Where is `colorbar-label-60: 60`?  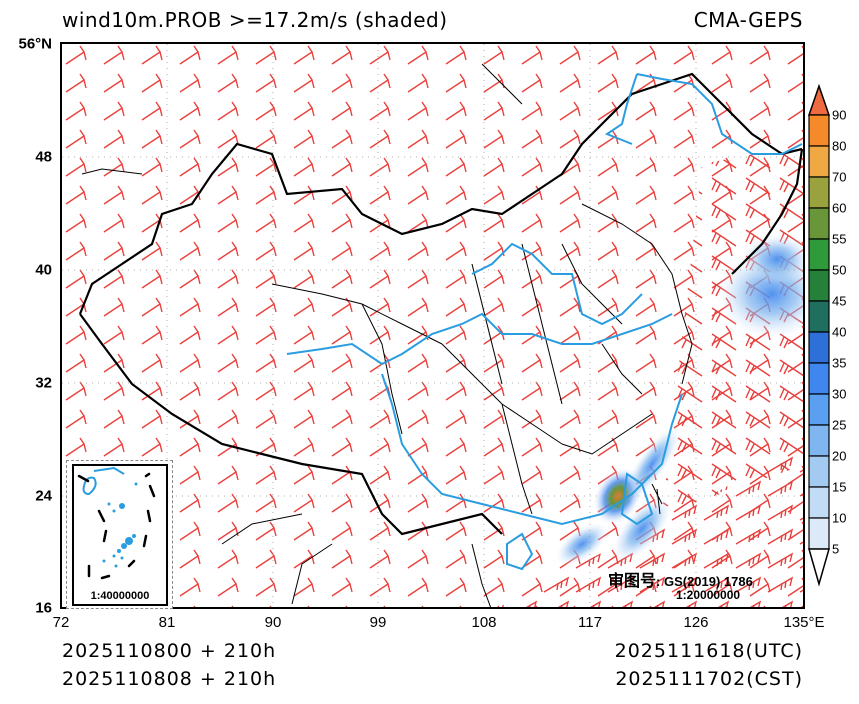
colorbar-label-60: 60 is located at coordinates (839, 208).